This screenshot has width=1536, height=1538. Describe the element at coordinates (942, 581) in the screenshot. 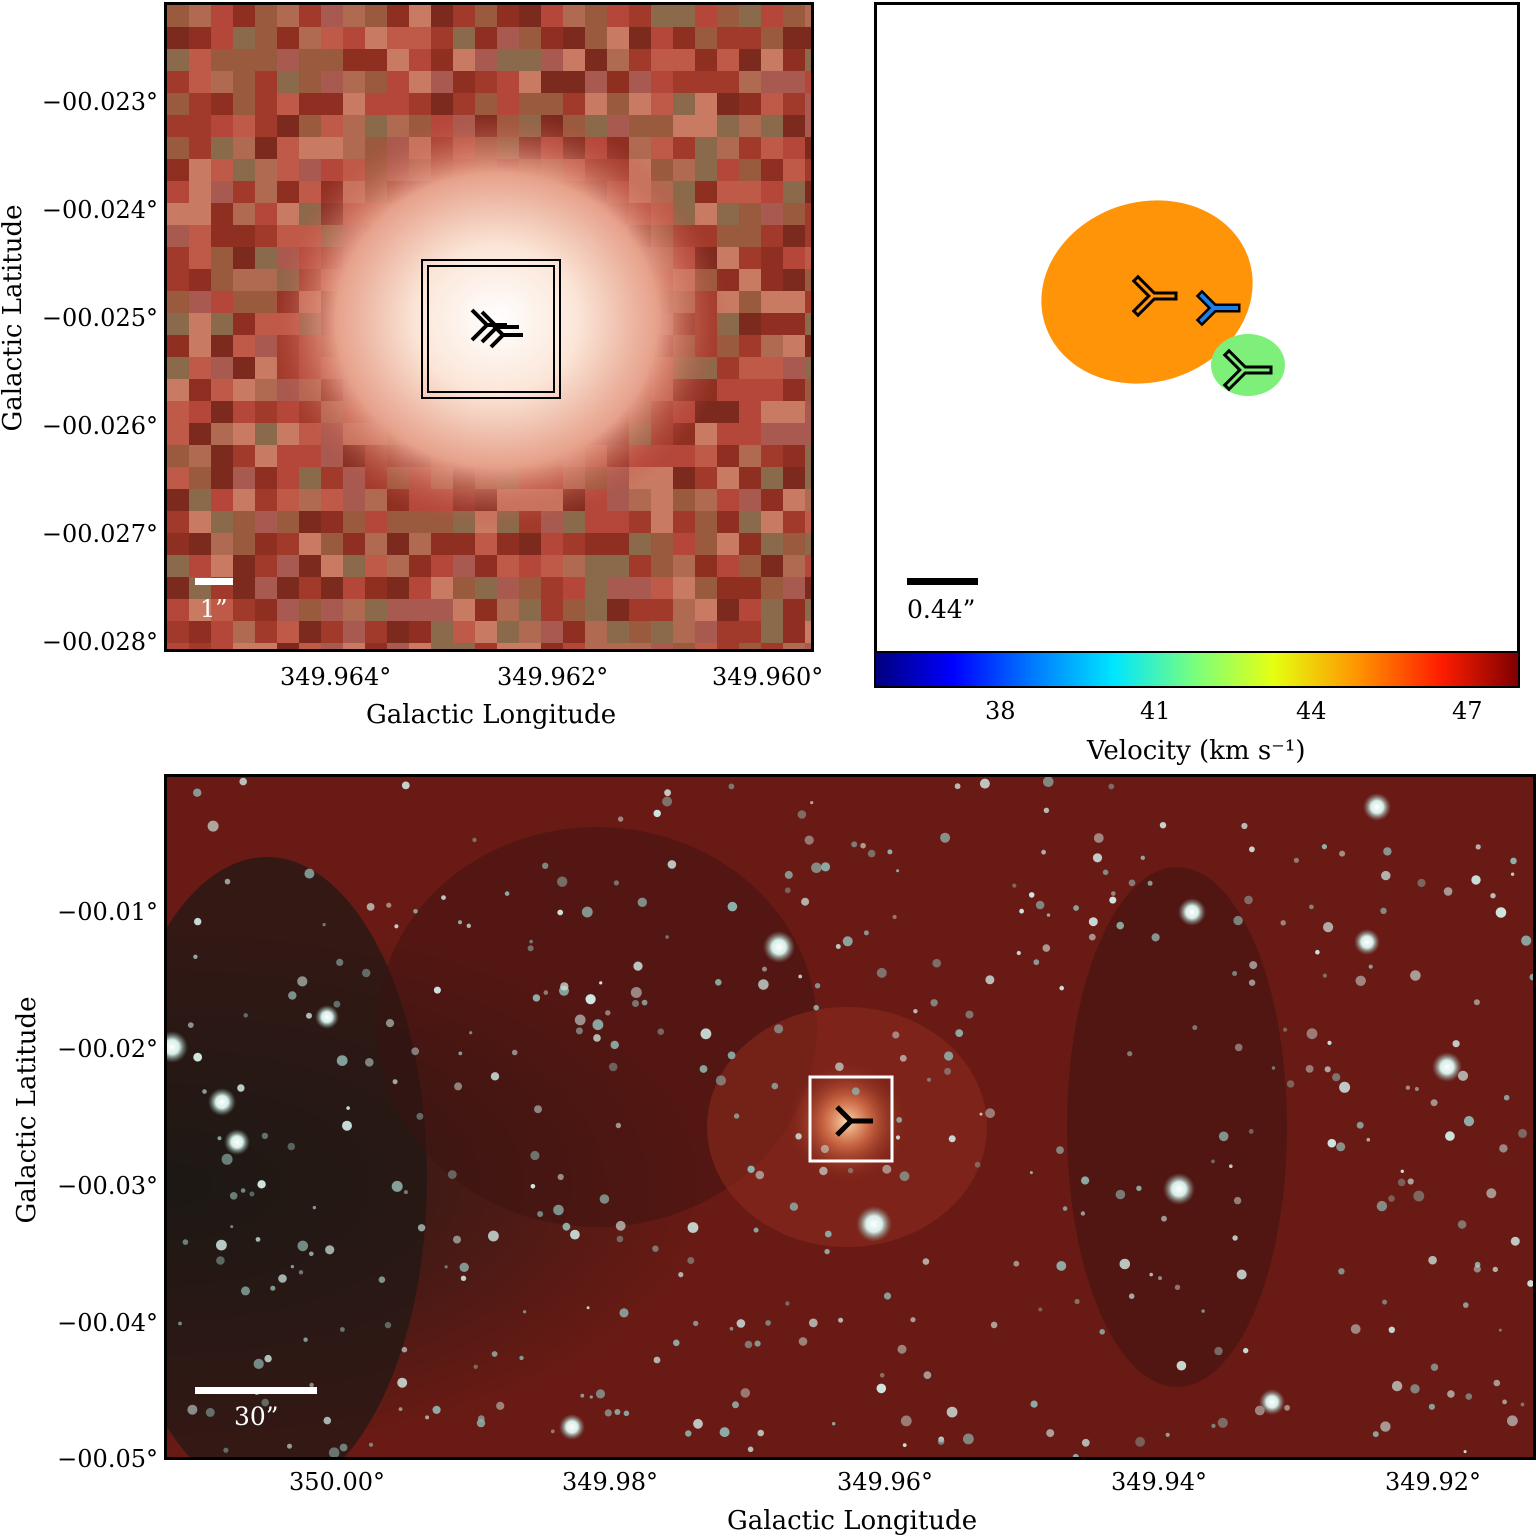

I see `velocity-scale-bar` at that location.